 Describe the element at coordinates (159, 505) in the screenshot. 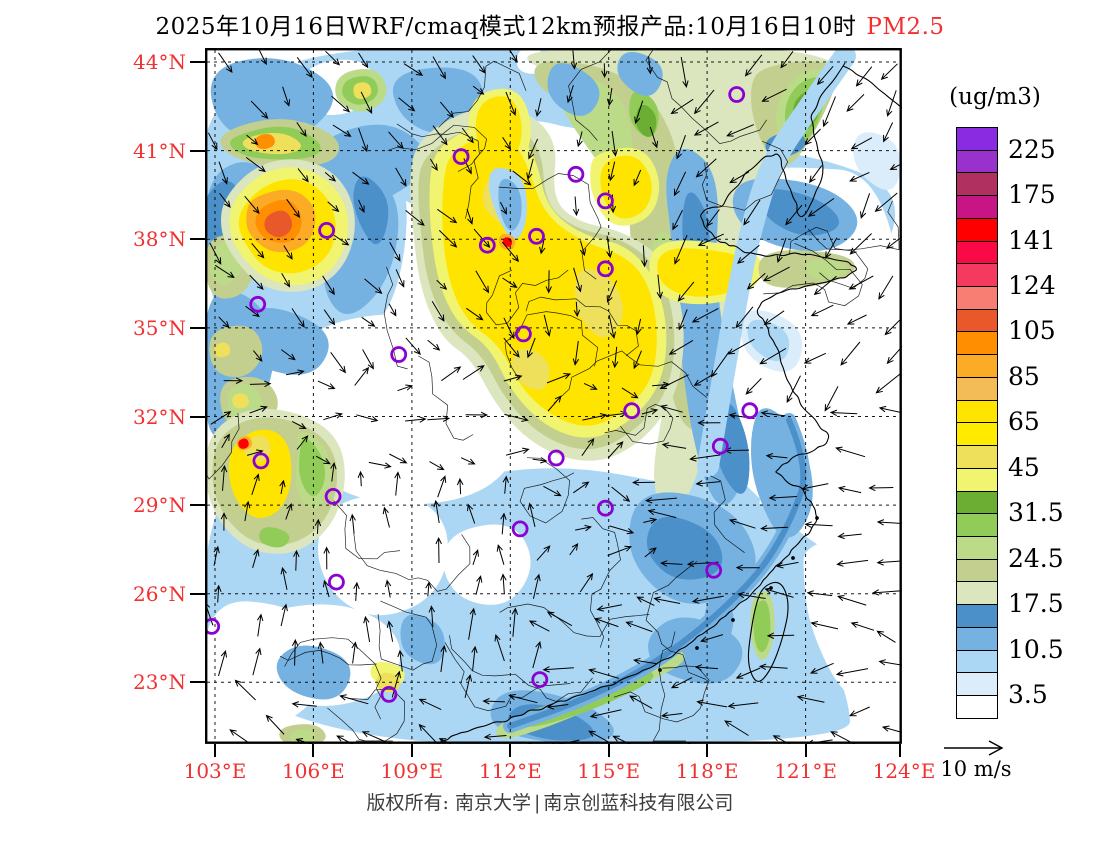

I see `lat-label-29°N: 29°N` at that location.